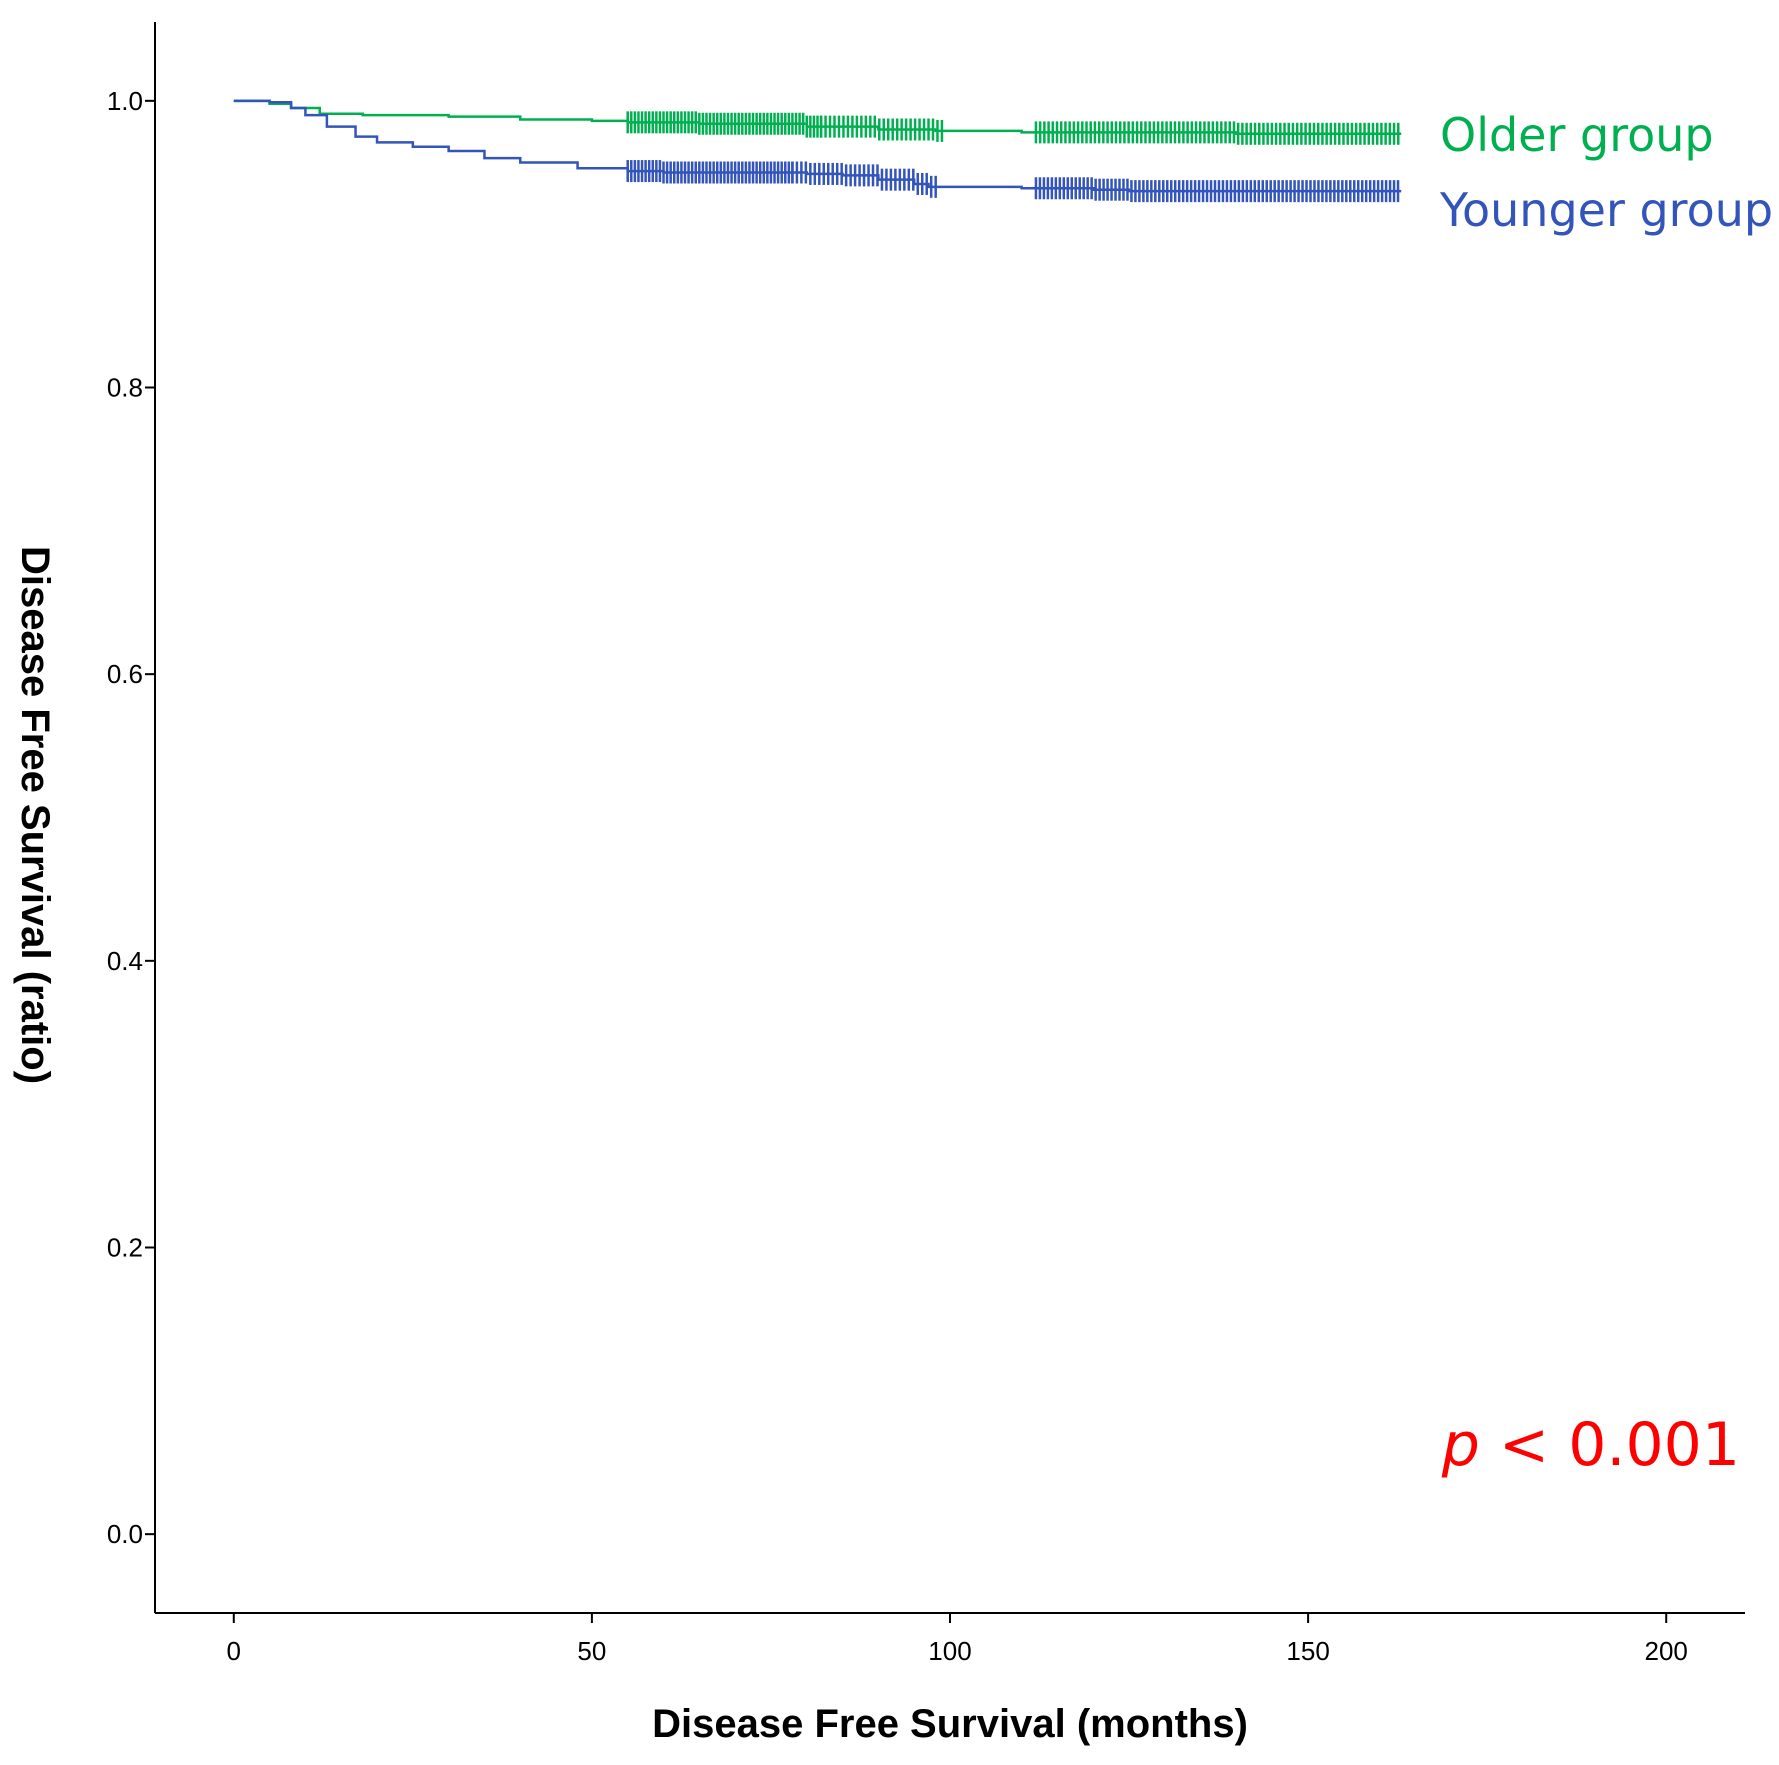 Image resolution: width=1779 pixels, height=1765 pixels. What do you see at coordinates (591, 1651) in the screenshot?
I see `x-tick-label: 50` at bounding box center [591, 1651].